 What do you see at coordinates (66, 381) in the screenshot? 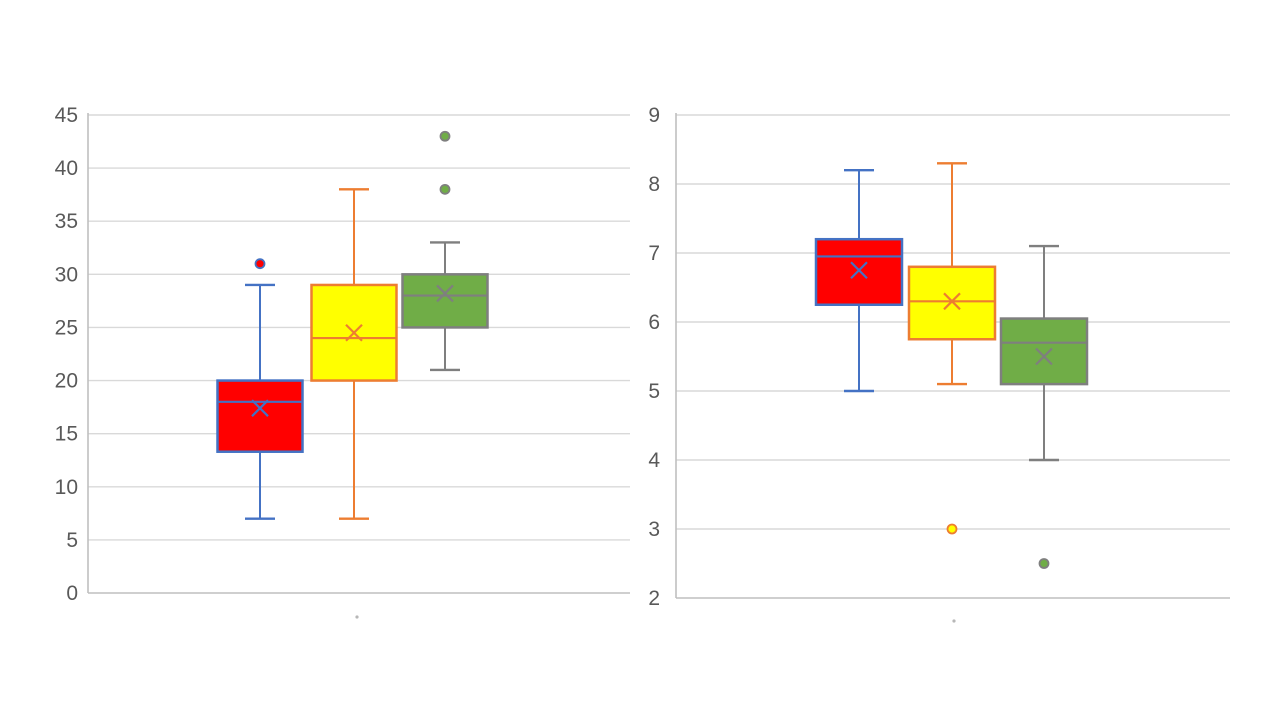
I see `y-tick-label: 20` at bounding box center [66, 381].